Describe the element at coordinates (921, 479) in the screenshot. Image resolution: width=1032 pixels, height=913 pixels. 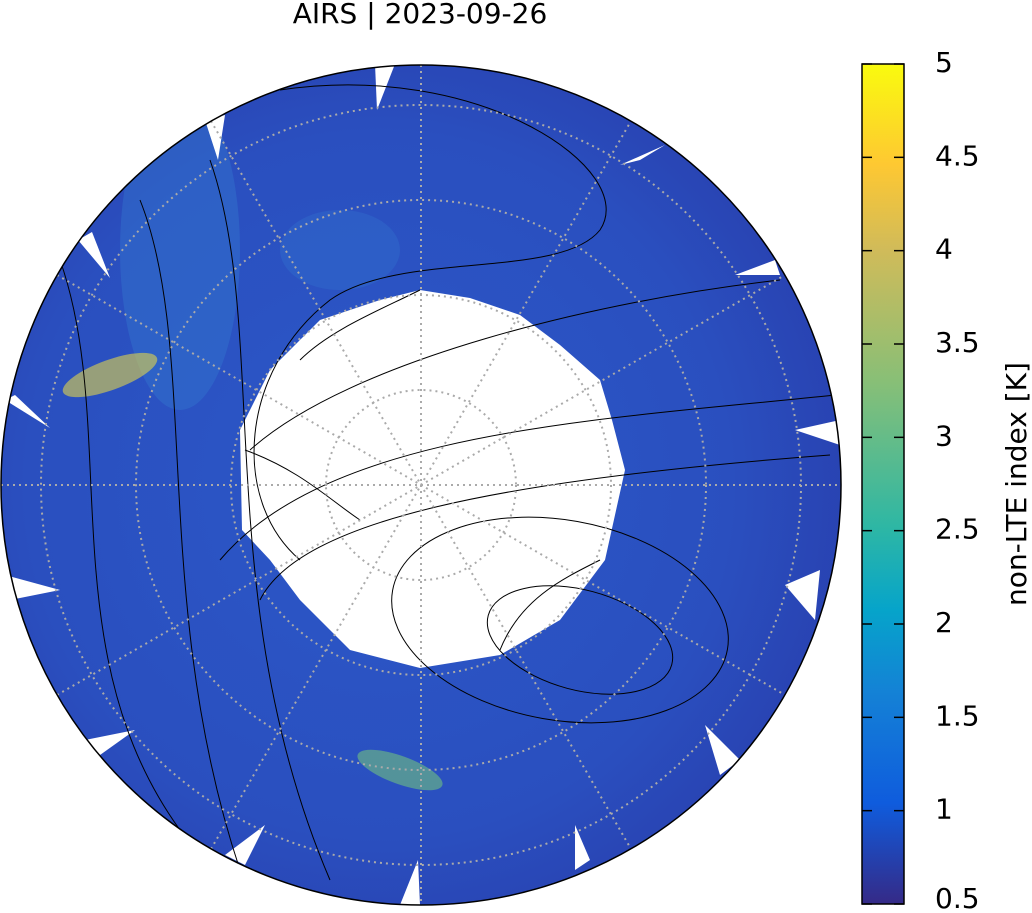
I see `colorbar-ticks: 0.5 1 1.5 2 2.5 3 3.5 4 4.5 5` at that location.